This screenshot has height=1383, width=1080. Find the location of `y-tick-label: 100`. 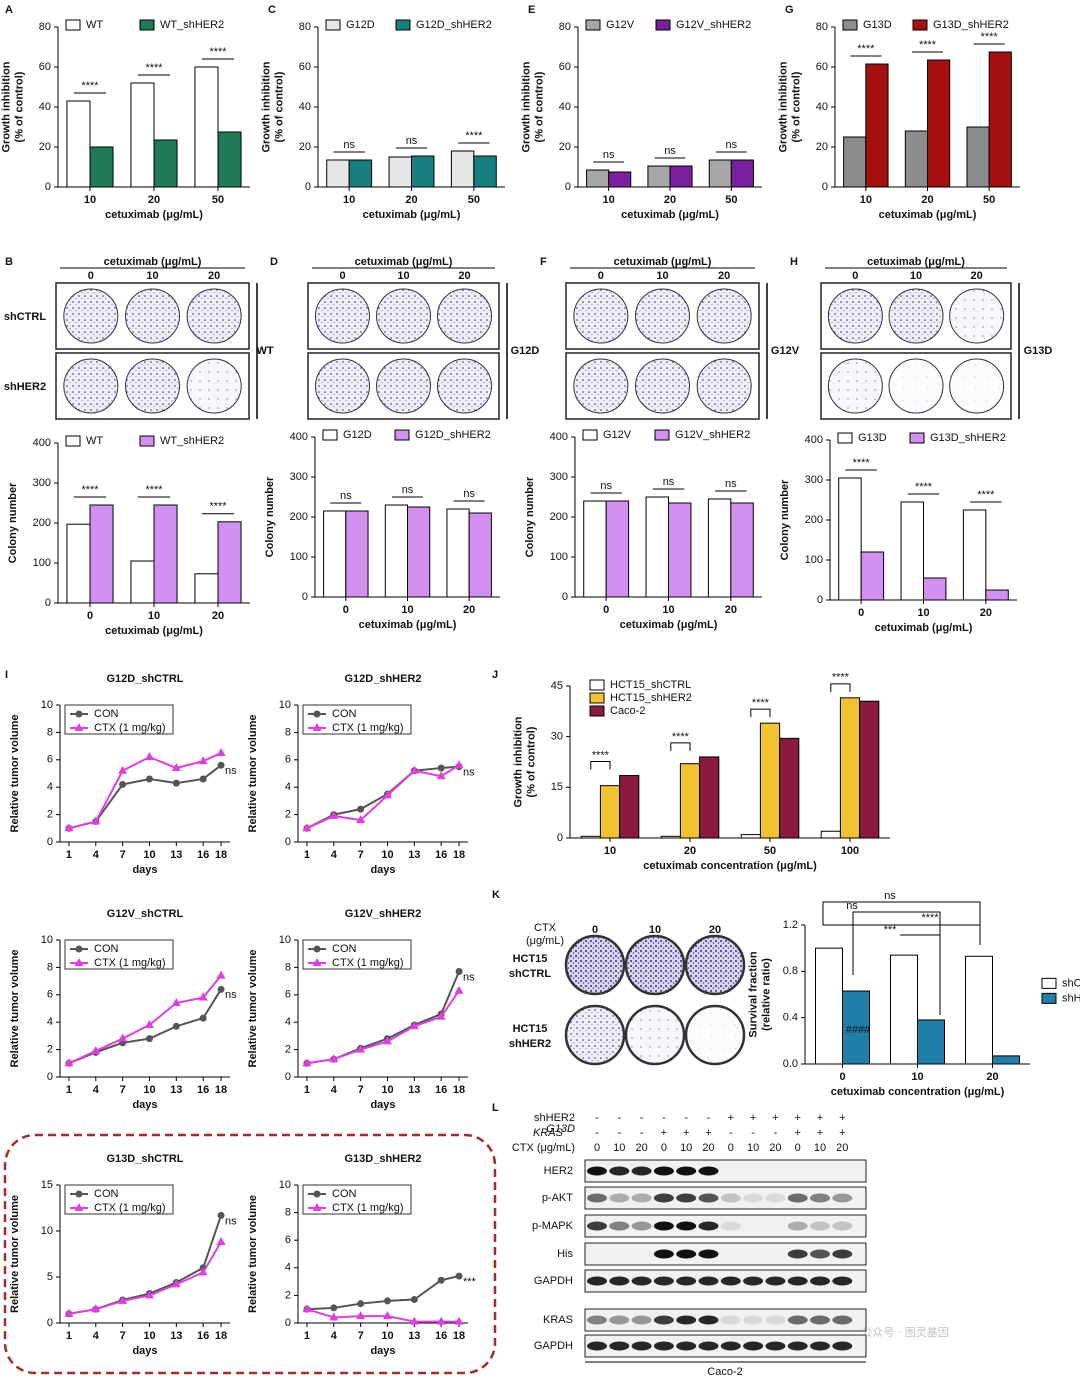

y-tick-label: 100 is located at coordinates (814, 560).